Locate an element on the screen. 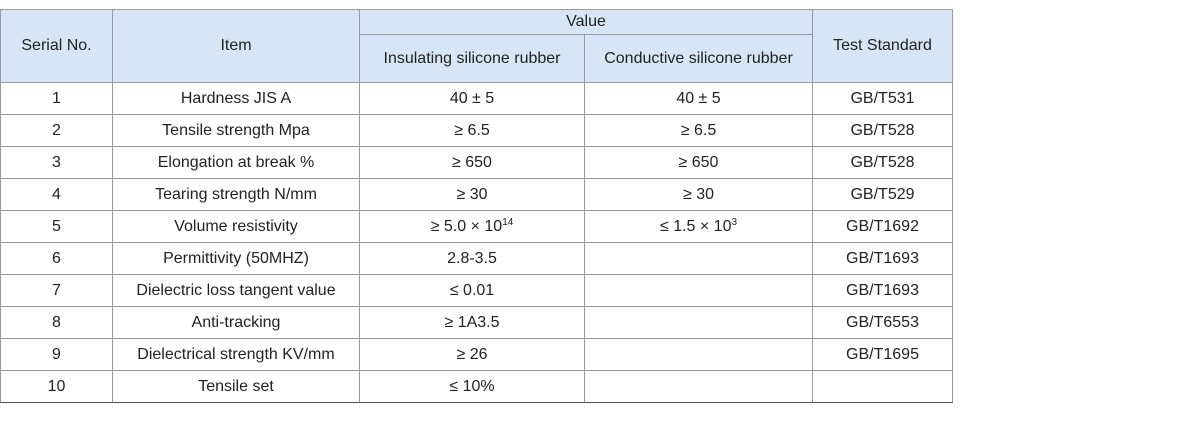  cell: 10 is located at coordinates (56, 386).